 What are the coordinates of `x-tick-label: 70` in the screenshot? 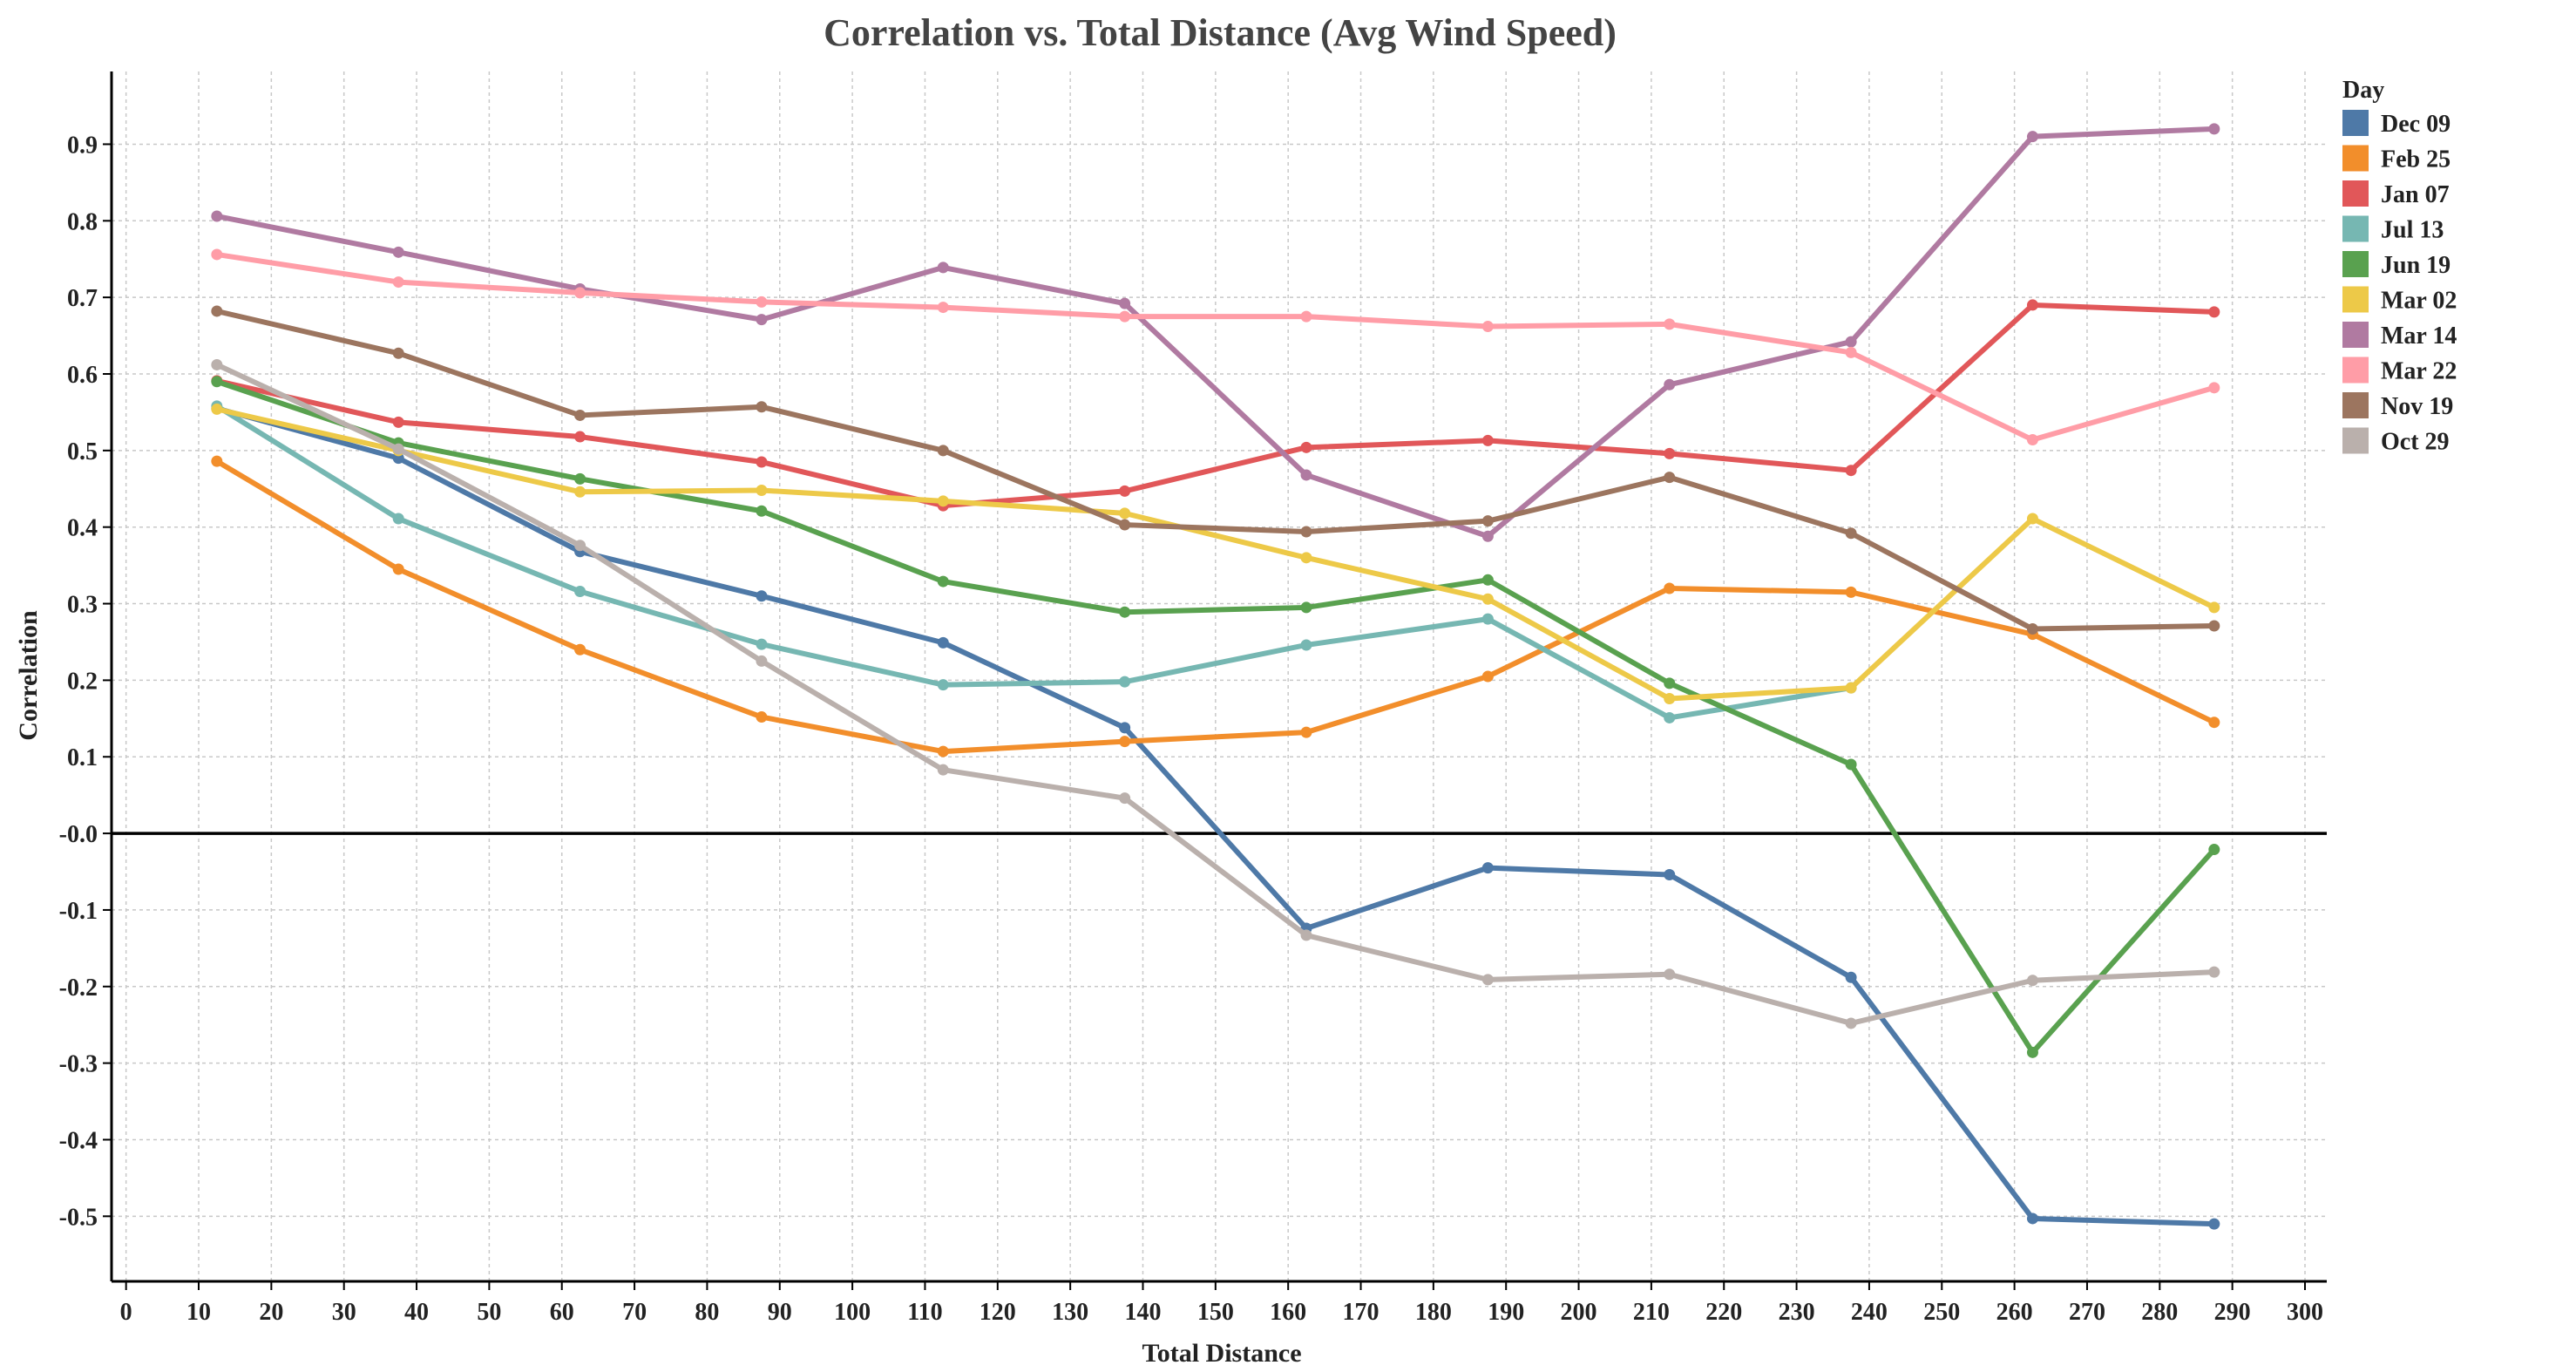 It's located at (634, 1312).